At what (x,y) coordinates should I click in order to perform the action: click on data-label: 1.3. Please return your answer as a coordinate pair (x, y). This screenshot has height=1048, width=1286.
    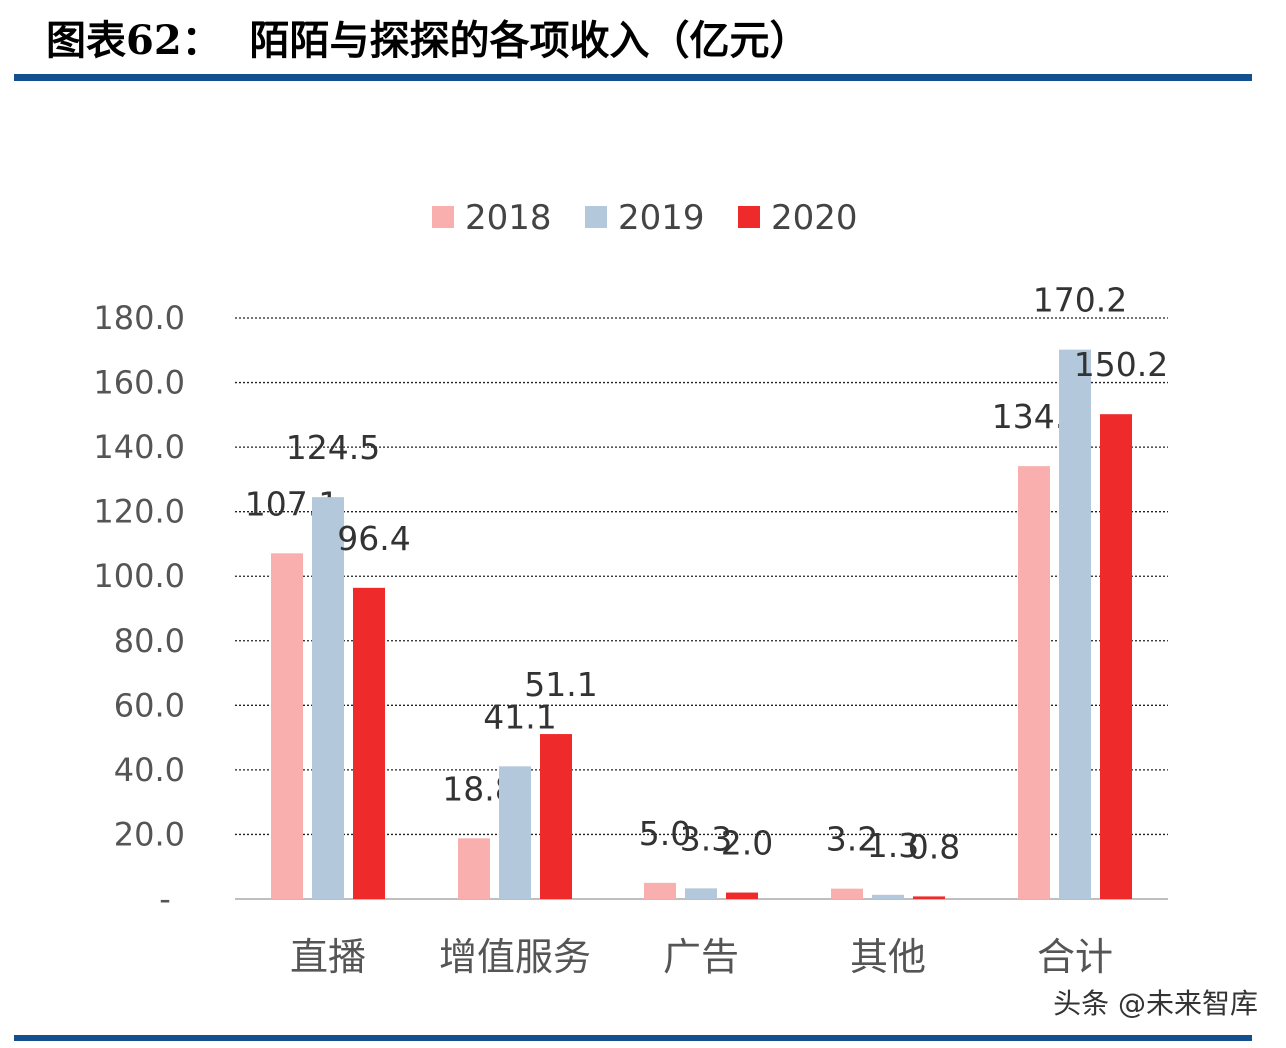
    Looking at the image, I should click on (893, 845).